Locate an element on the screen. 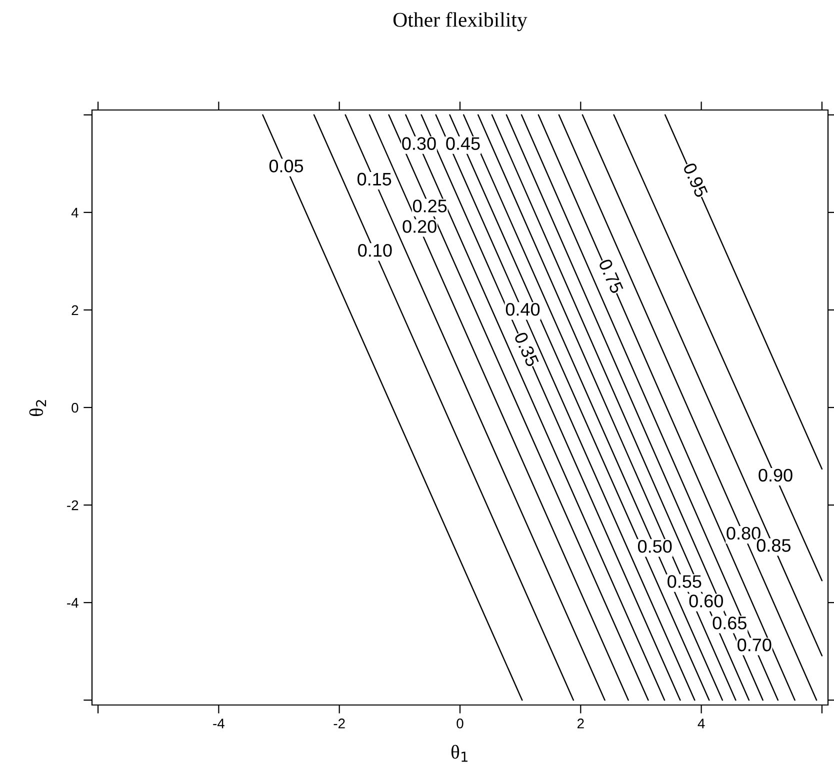  annotation: 0.65 is located at coordinates (729, 623).